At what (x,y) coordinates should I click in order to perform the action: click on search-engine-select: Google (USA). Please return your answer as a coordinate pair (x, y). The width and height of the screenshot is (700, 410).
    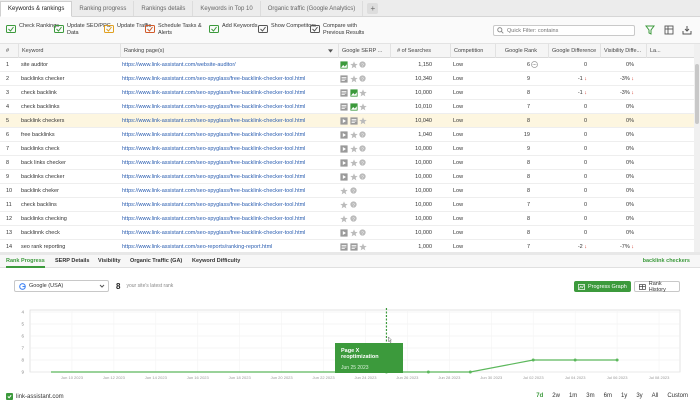
    Looking at the image, I should click on (61, 286).